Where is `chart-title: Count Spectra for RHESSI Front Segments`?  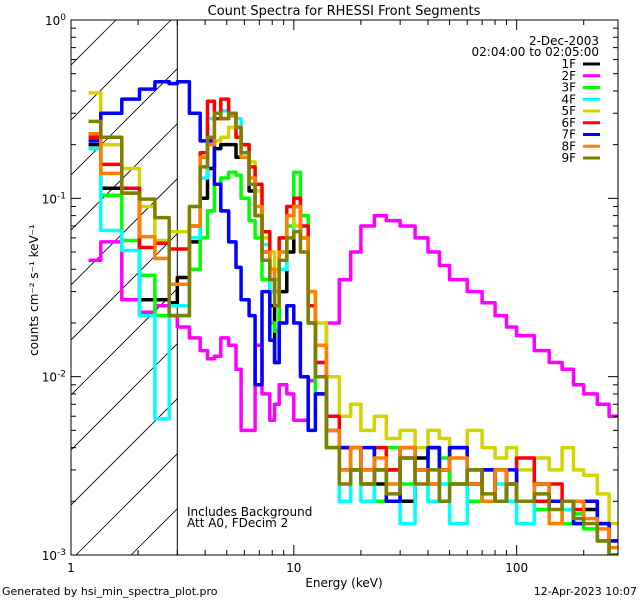
chart-title: Count Spectra for RHESSI Front Segments is located at coordinates (344, 11).